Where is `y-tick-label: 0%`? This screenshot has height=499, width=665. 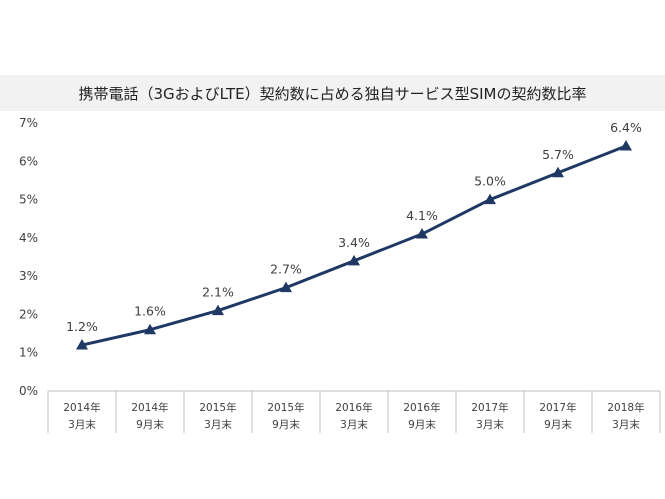
y-tick-label: 0% is located at coordinates (28, 391).